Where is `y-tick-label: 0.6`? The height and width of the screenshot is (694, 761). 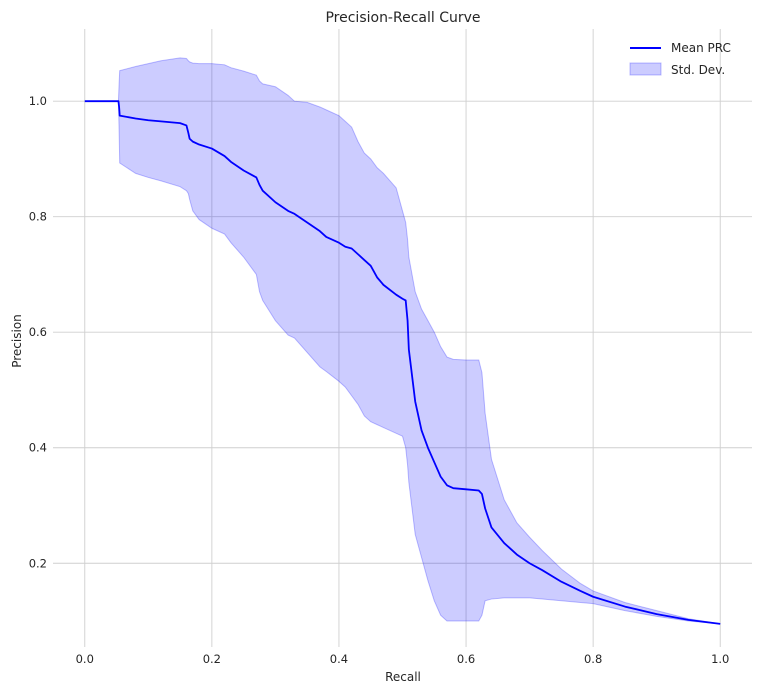
y-tick-label: 0.6 is located at coordinates (38, 332).